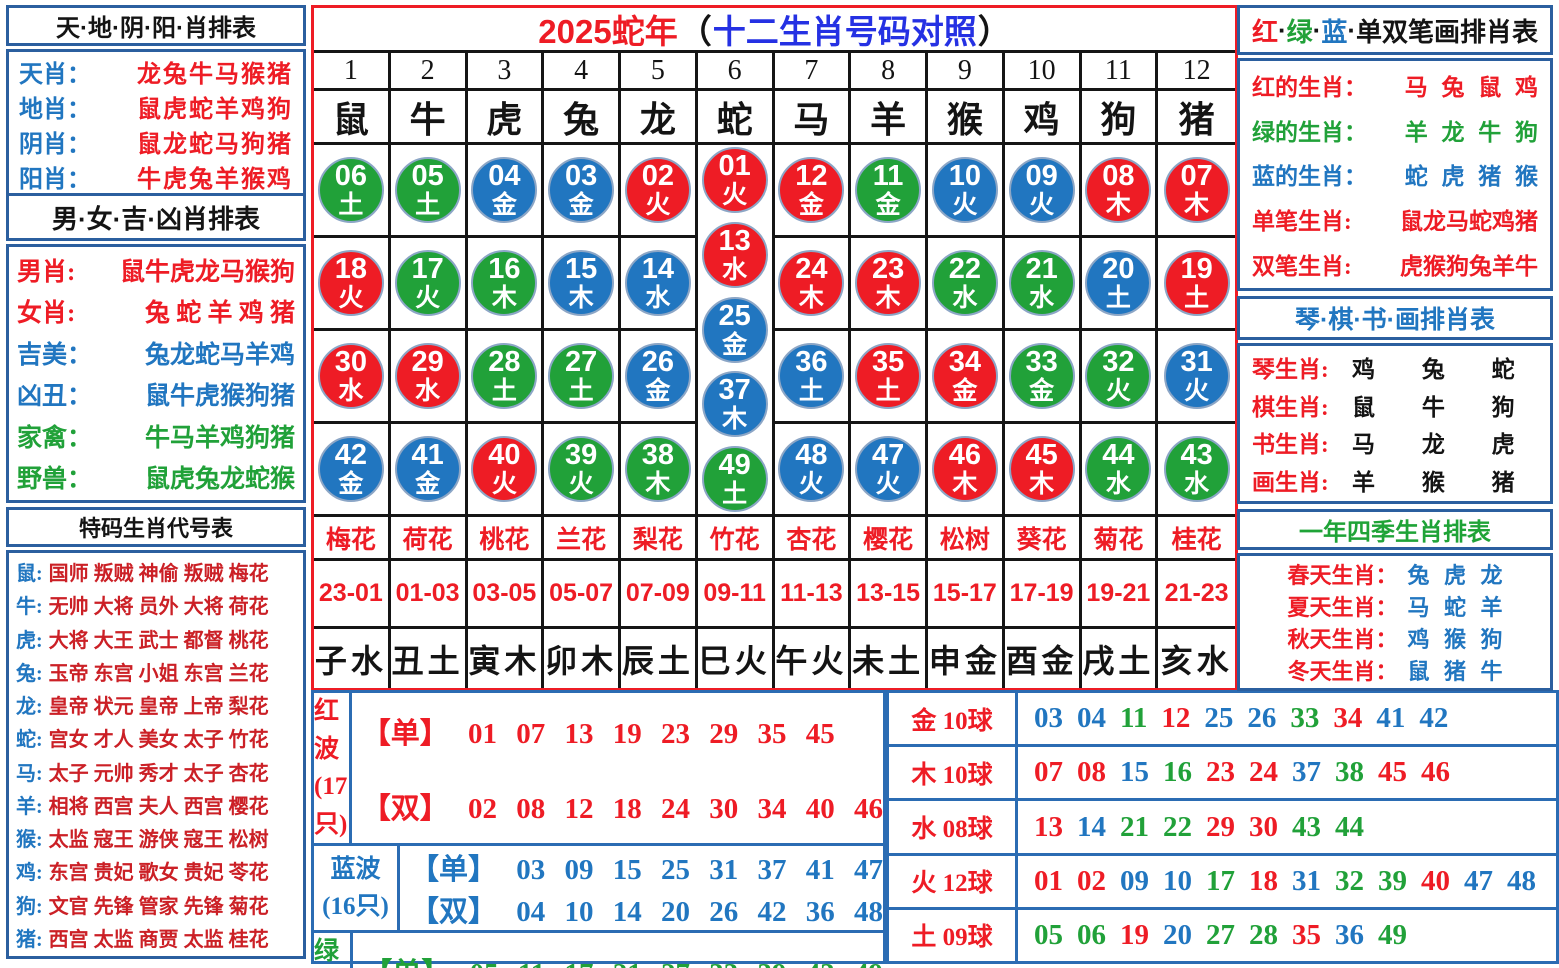 This screenshot has height=968, width=1559. What do you see at coordinates (352, 539) in the screenshot?
I see `flower-cell-梅花: 梅花` at bounding box center [352, 539].